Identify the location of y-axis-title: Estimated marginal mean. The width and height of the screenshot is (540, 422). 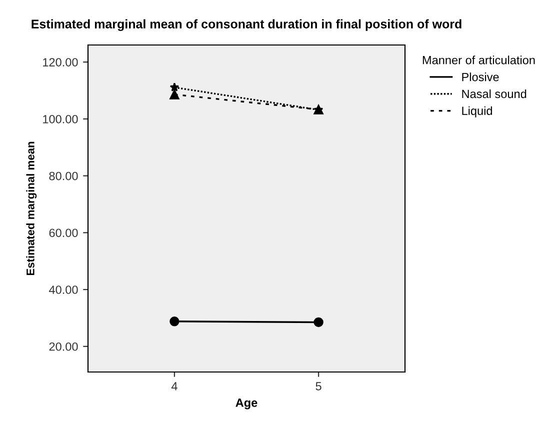
(31, 209).